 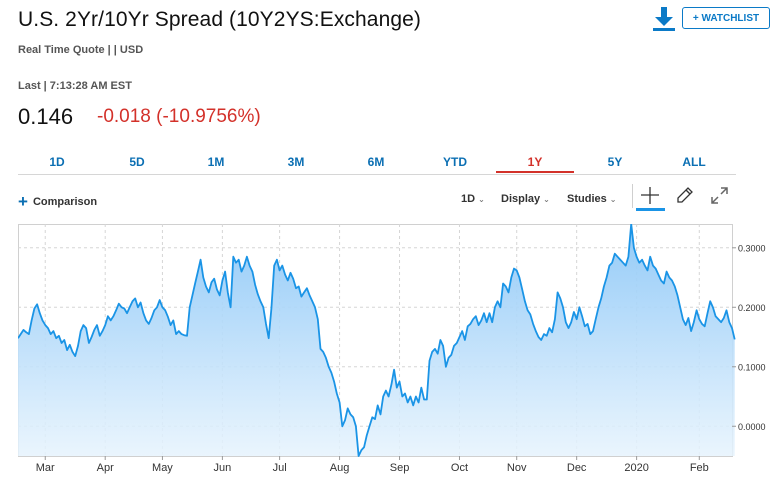 What do you see at coordinates (296, 162) in the screenshot?
I see `tab-3m: 3M` at bounding box center [296, 162].